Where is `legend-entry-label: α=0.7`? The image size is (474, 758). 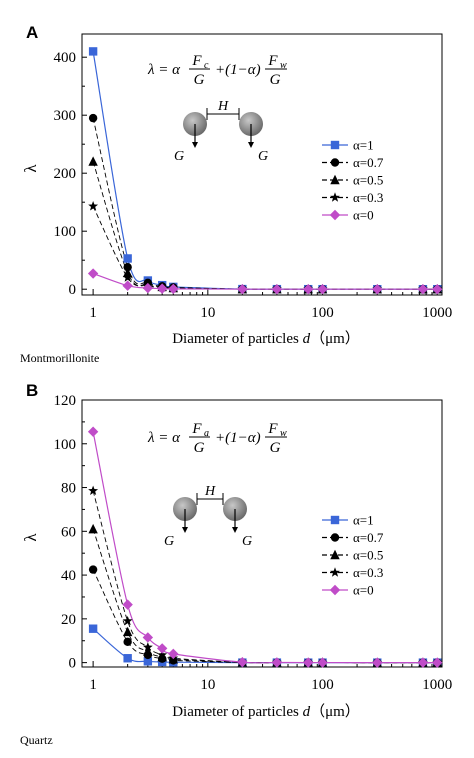 legend-entry-label: α=0.7 is located at coordinates (368, 162).